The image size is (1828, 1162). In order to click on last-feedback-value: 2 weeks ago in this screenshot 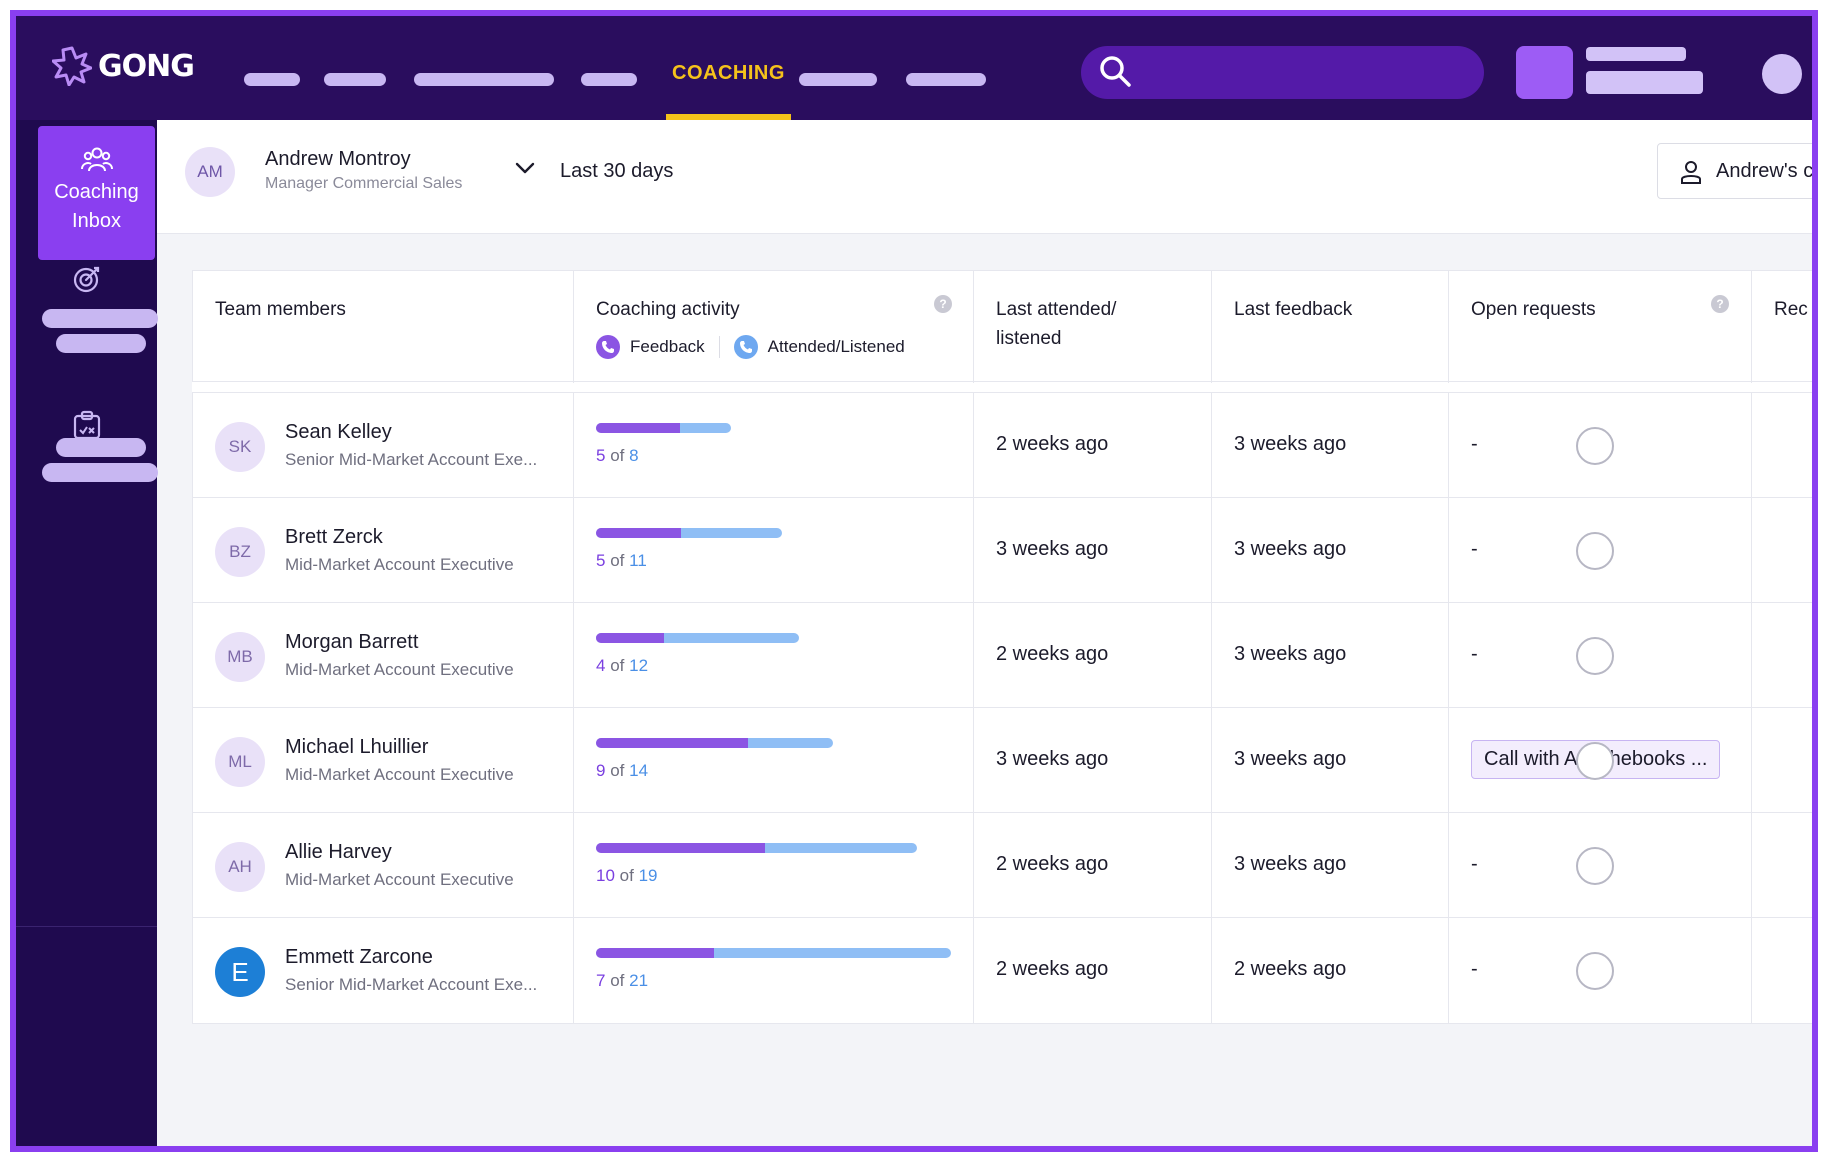, I will do `click(1290, 969)`.